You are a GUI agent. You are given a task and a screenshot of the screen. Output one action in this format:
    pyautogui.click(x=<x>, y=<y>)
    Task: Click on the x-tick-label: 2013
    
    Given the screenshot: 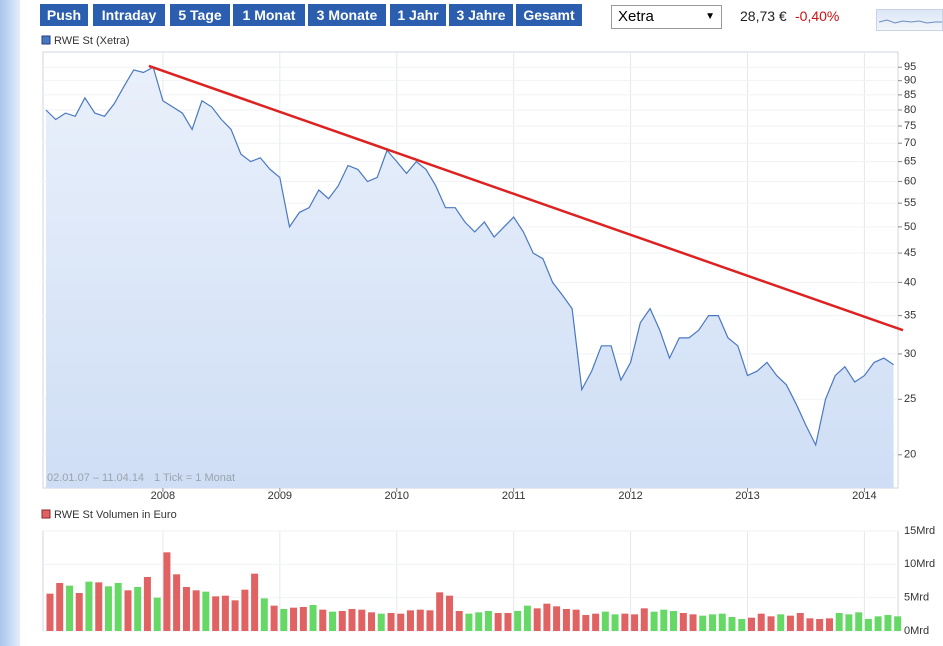 What is the action you would take?
    pyautogui.click(x=747, y=496)
    